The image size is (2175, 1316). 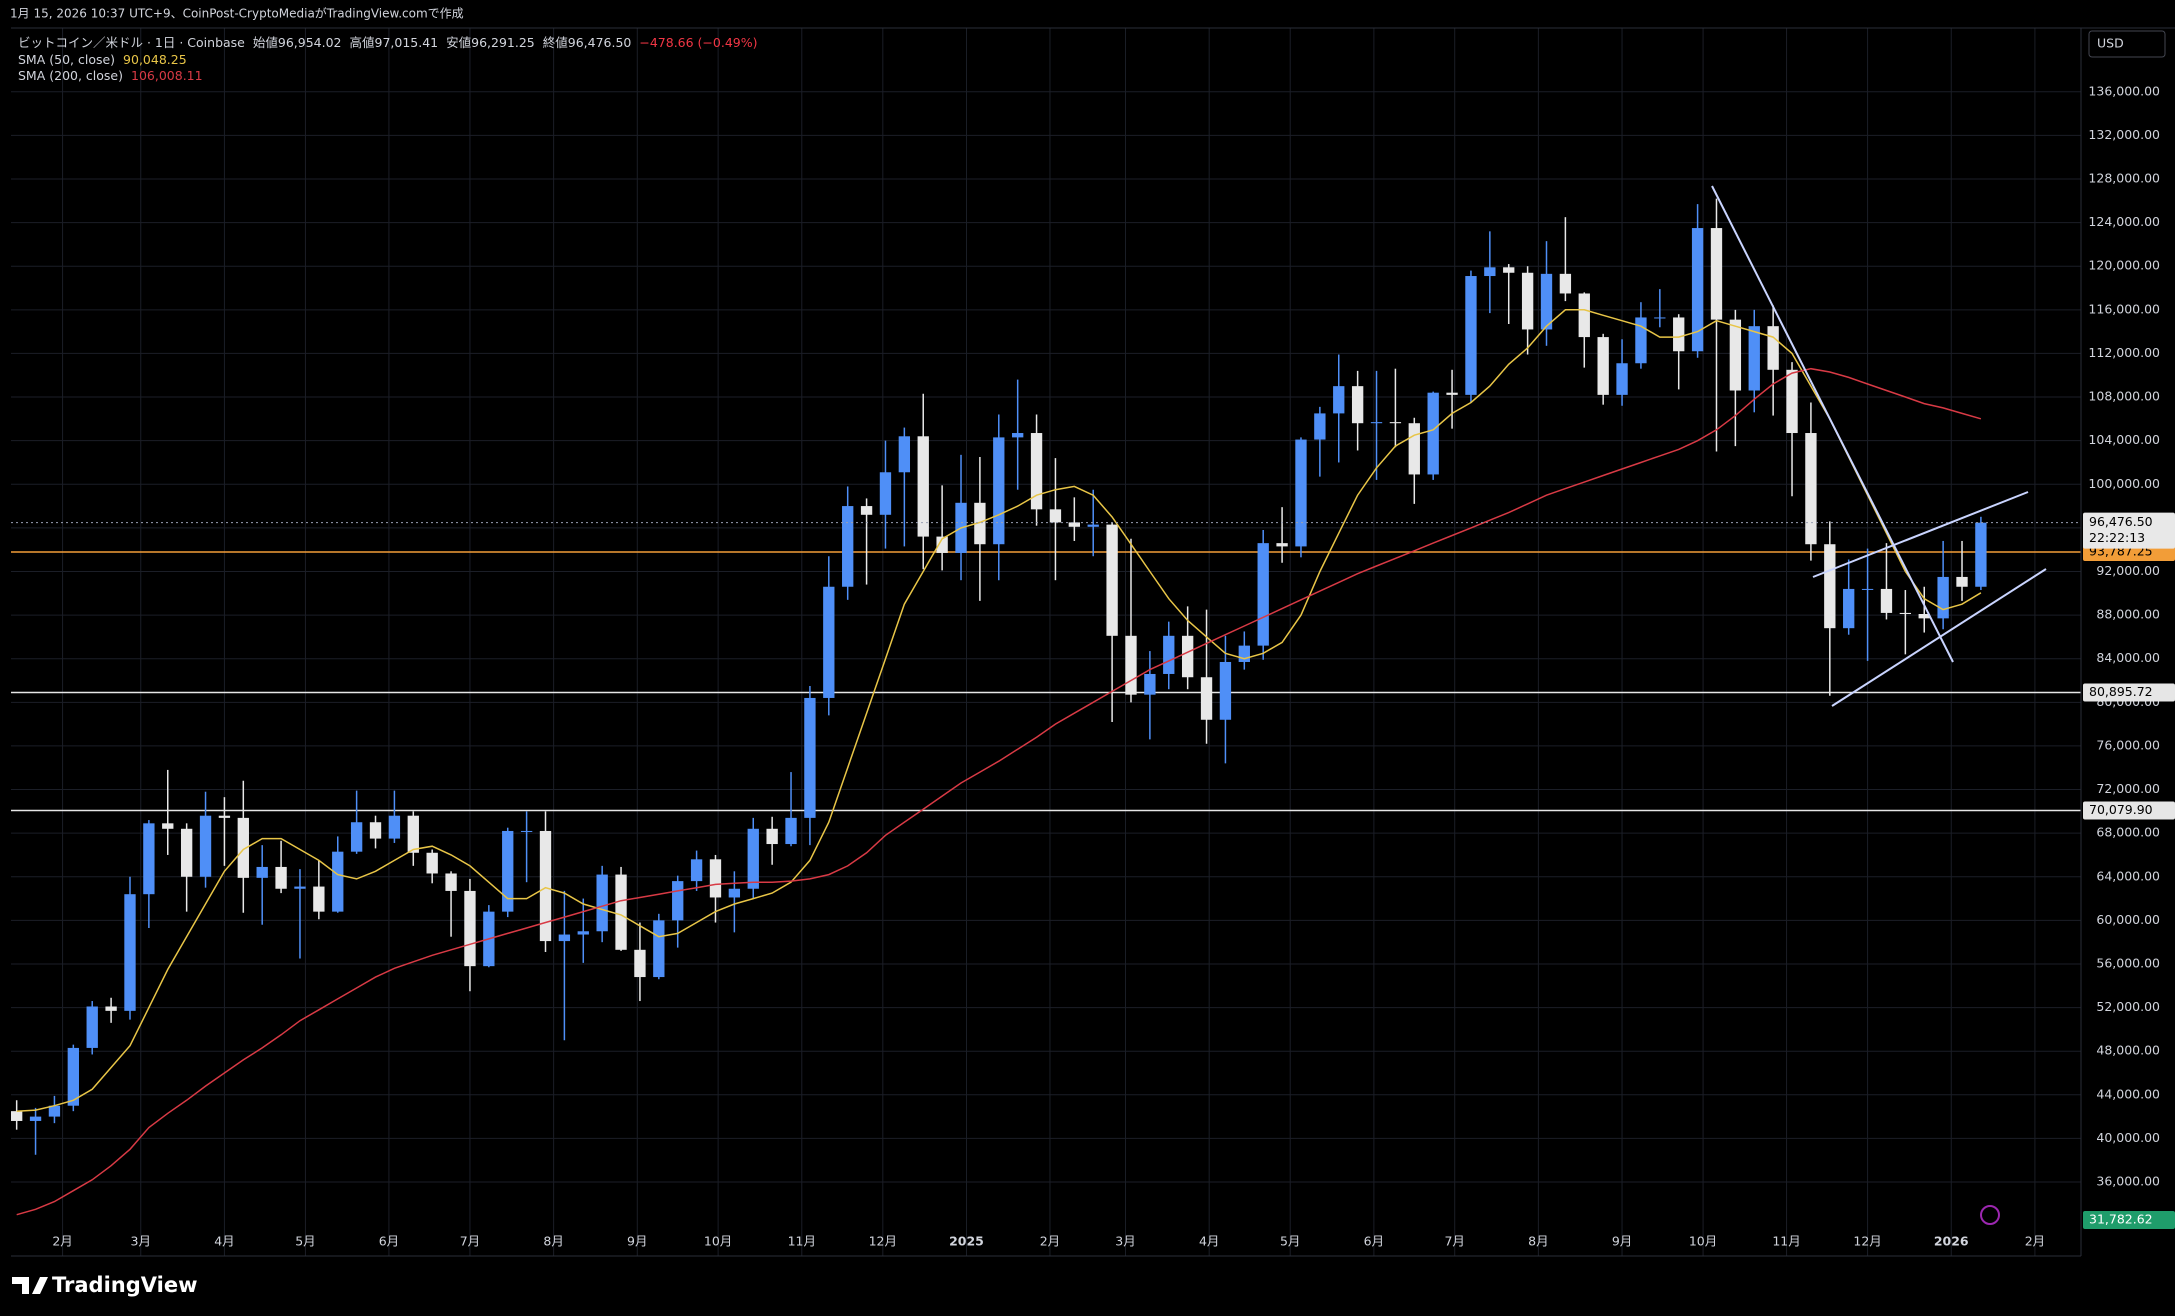 I want to click on x-tick-label: 2025, so click(x=966, y=1241).